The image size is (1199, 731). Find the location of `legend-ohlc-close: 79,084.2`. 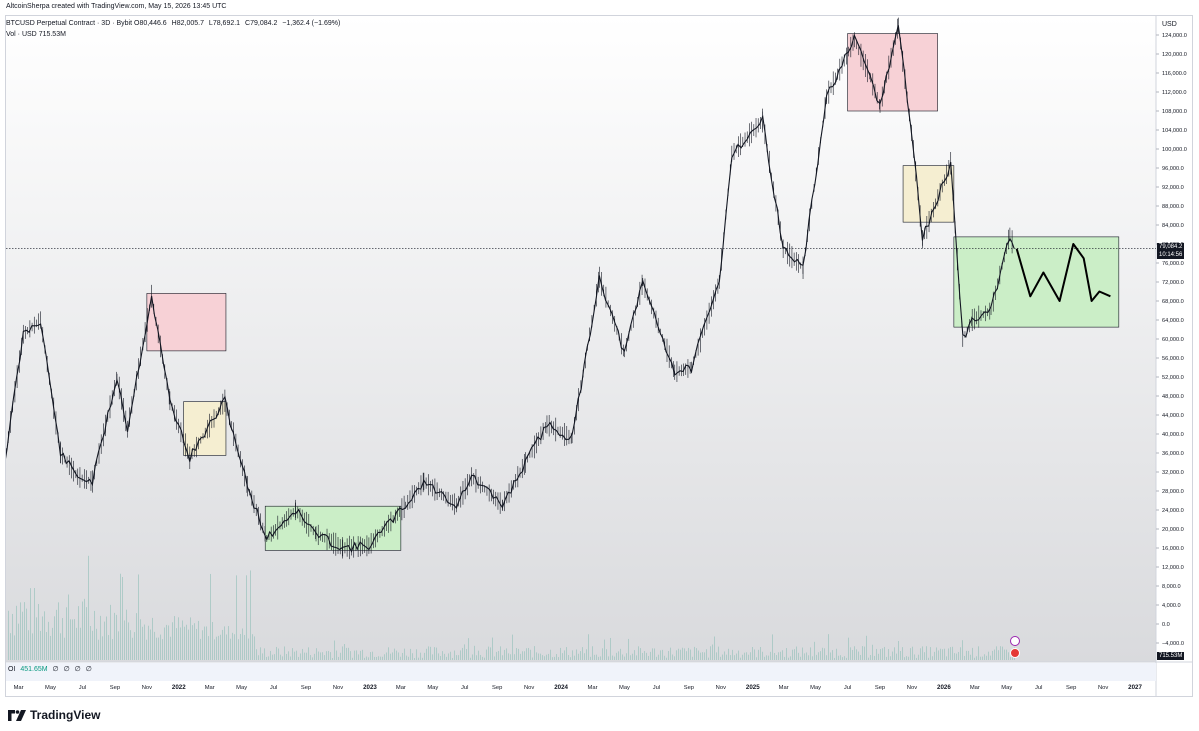

legend-ohlc-close: 79,084.2 is located at coordinates (264, 23).